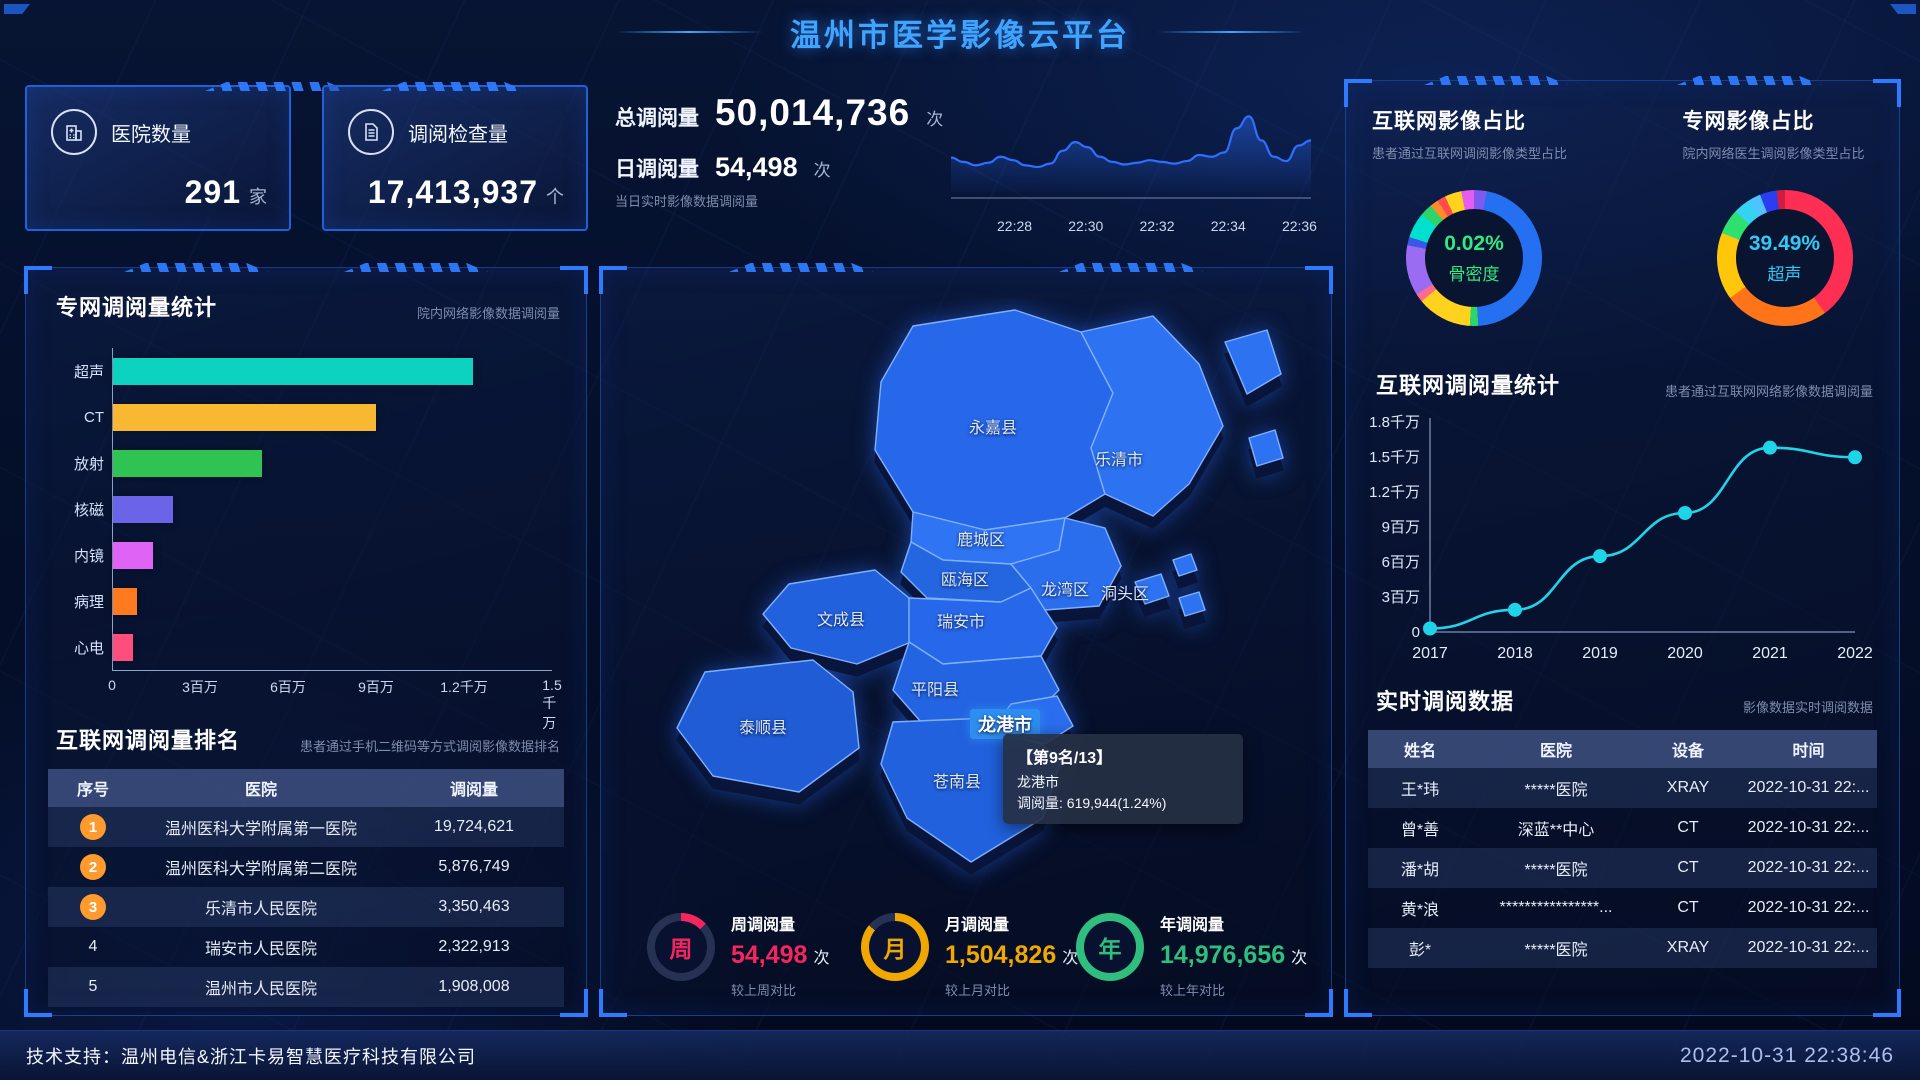 This screenshot has height=1080, width=1920. Describe the element at coordinates (1001, 955) in the screenshot. I see `gauge-value: 1,504,826` at that location.